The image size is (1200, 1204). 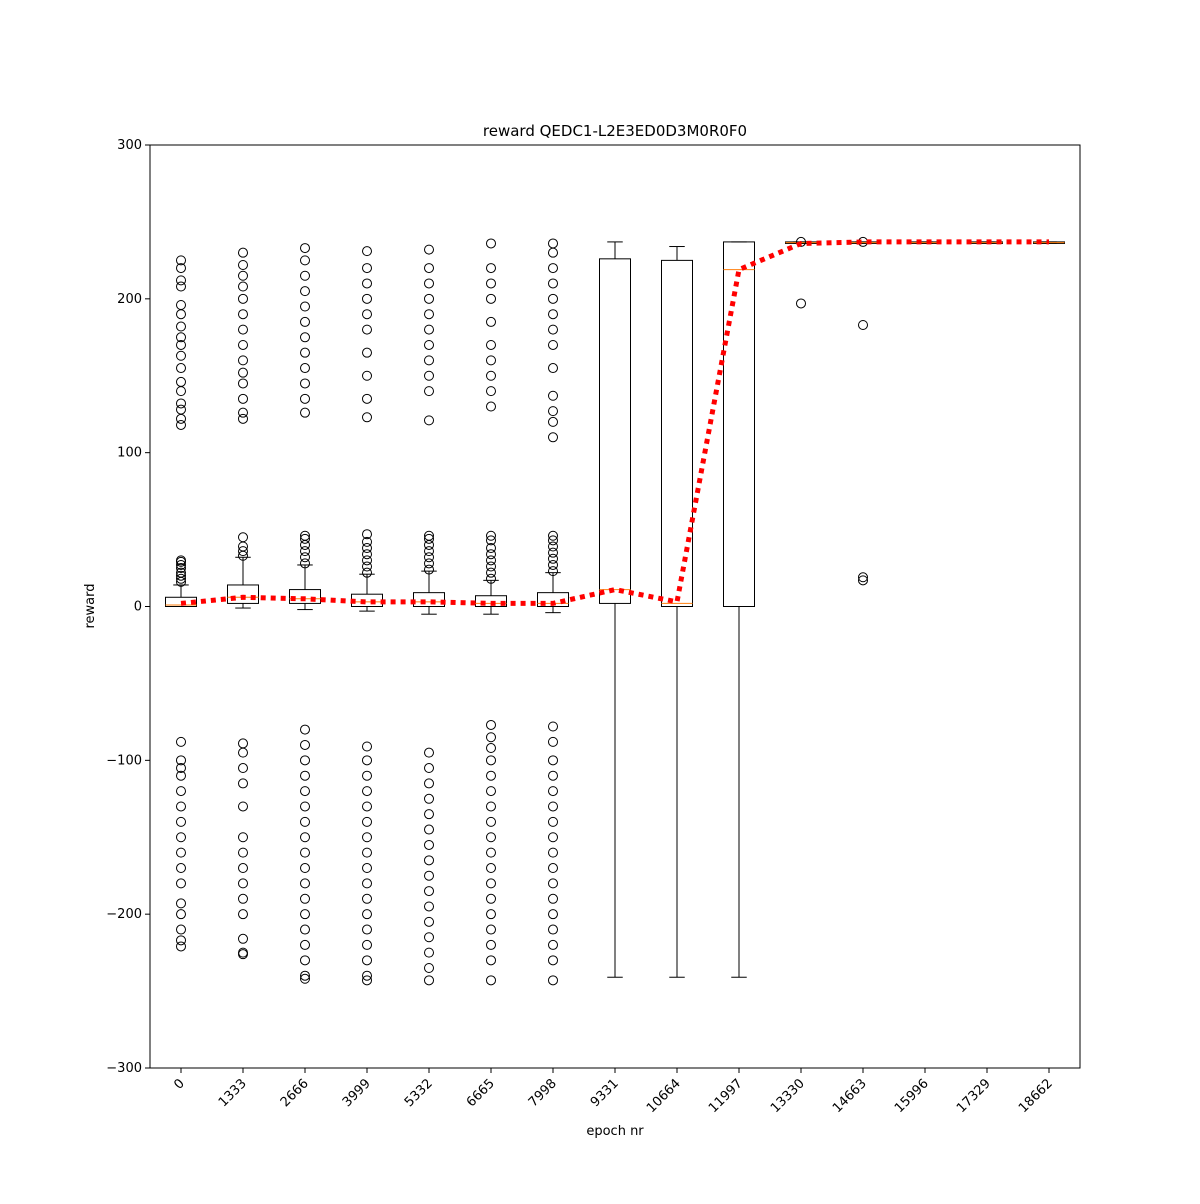 I want to click on box, so click(x=181, y=602).